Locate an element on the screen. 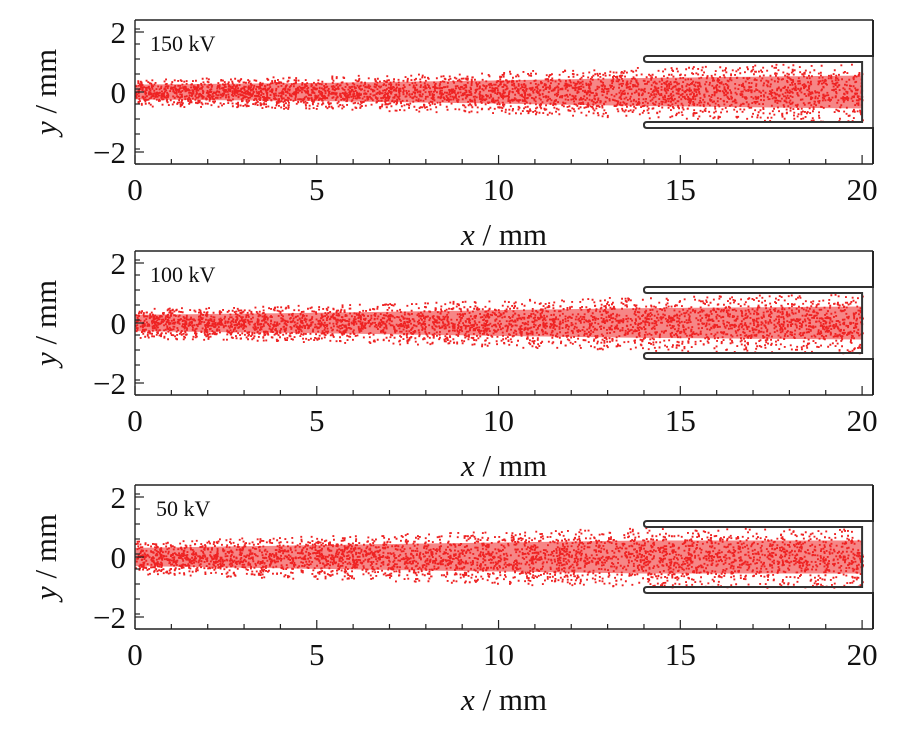 This screenshot has height=739, width=898. panel-voltage-label: 150 kV is located at coordinates (183, 43).